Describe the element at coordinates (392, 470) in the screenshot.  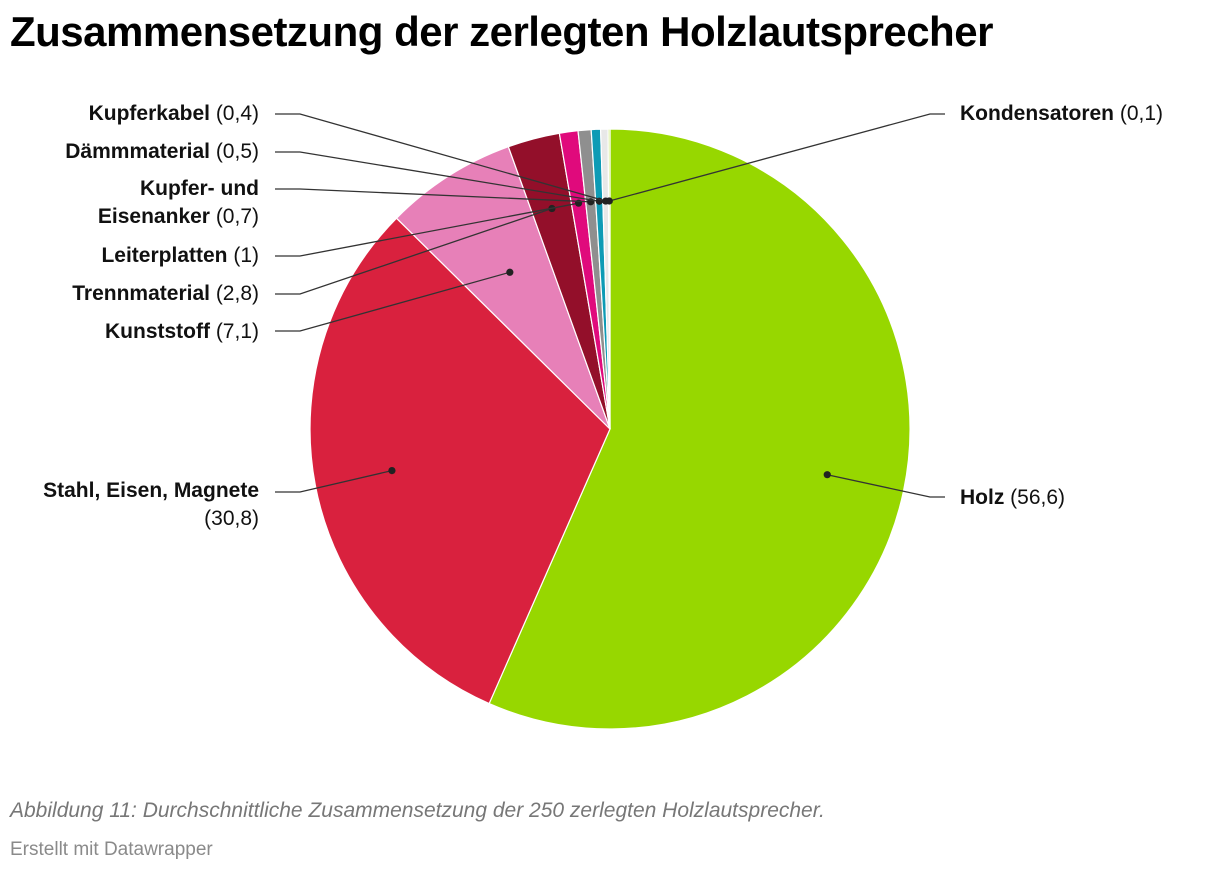
I see `leader-dot-stahl-eisen-magnete` at that location.